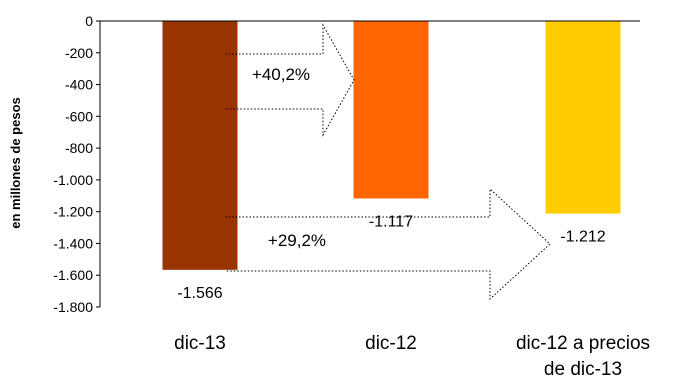  What do you see at coordinates (281, 74) in the screenshot?
I see `annotation-label: +40,2%` at bounding box center [281, 74].